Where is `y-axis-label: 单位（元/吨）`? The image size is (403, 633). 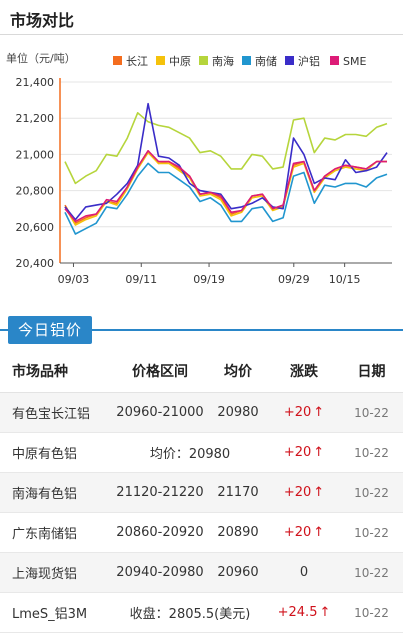 y-axis-label: 单位（元/吨） is located at coordinates (41, 58).